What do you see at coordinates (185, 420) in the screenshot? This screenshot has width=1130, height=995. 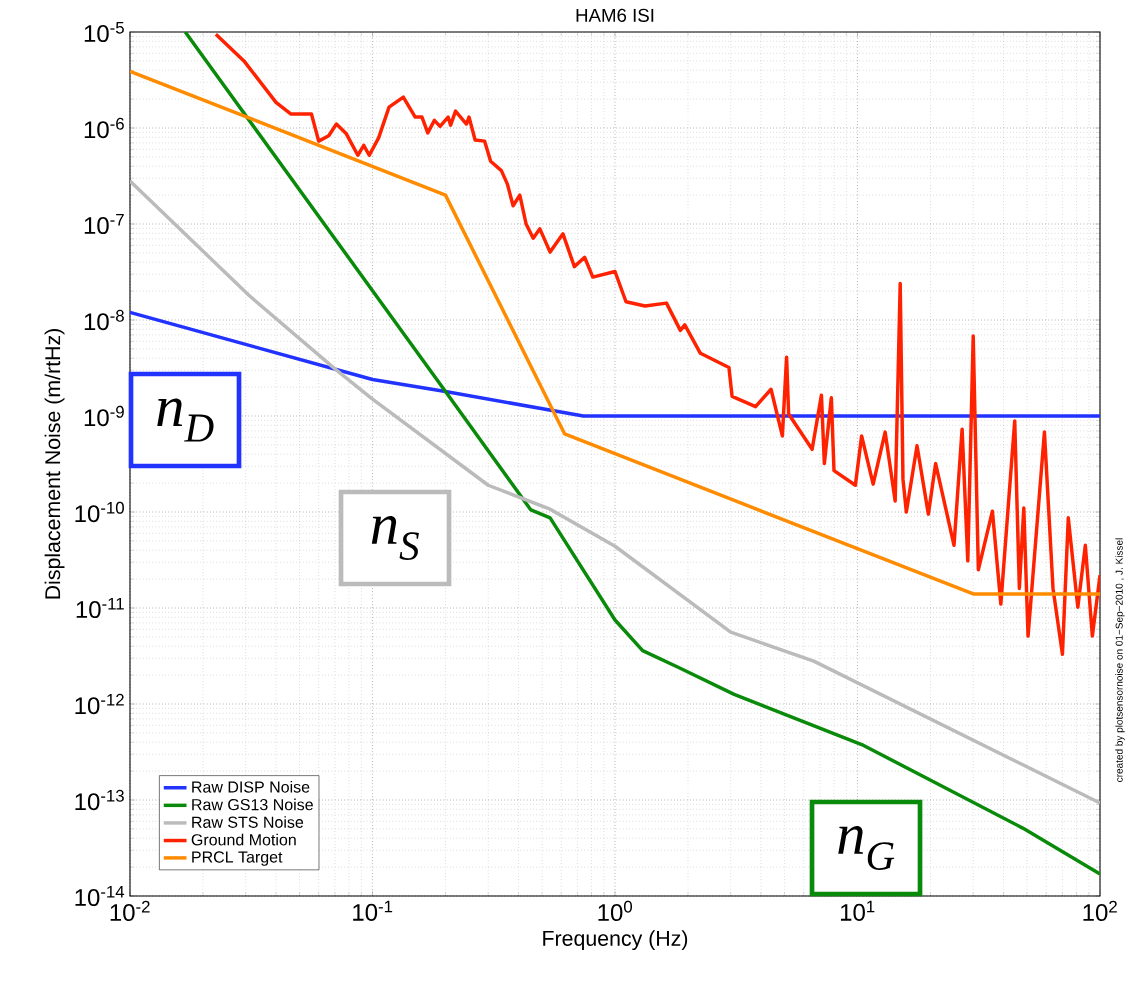 I see `annotation: n$_{D}$` at bounding box center [185, 420].